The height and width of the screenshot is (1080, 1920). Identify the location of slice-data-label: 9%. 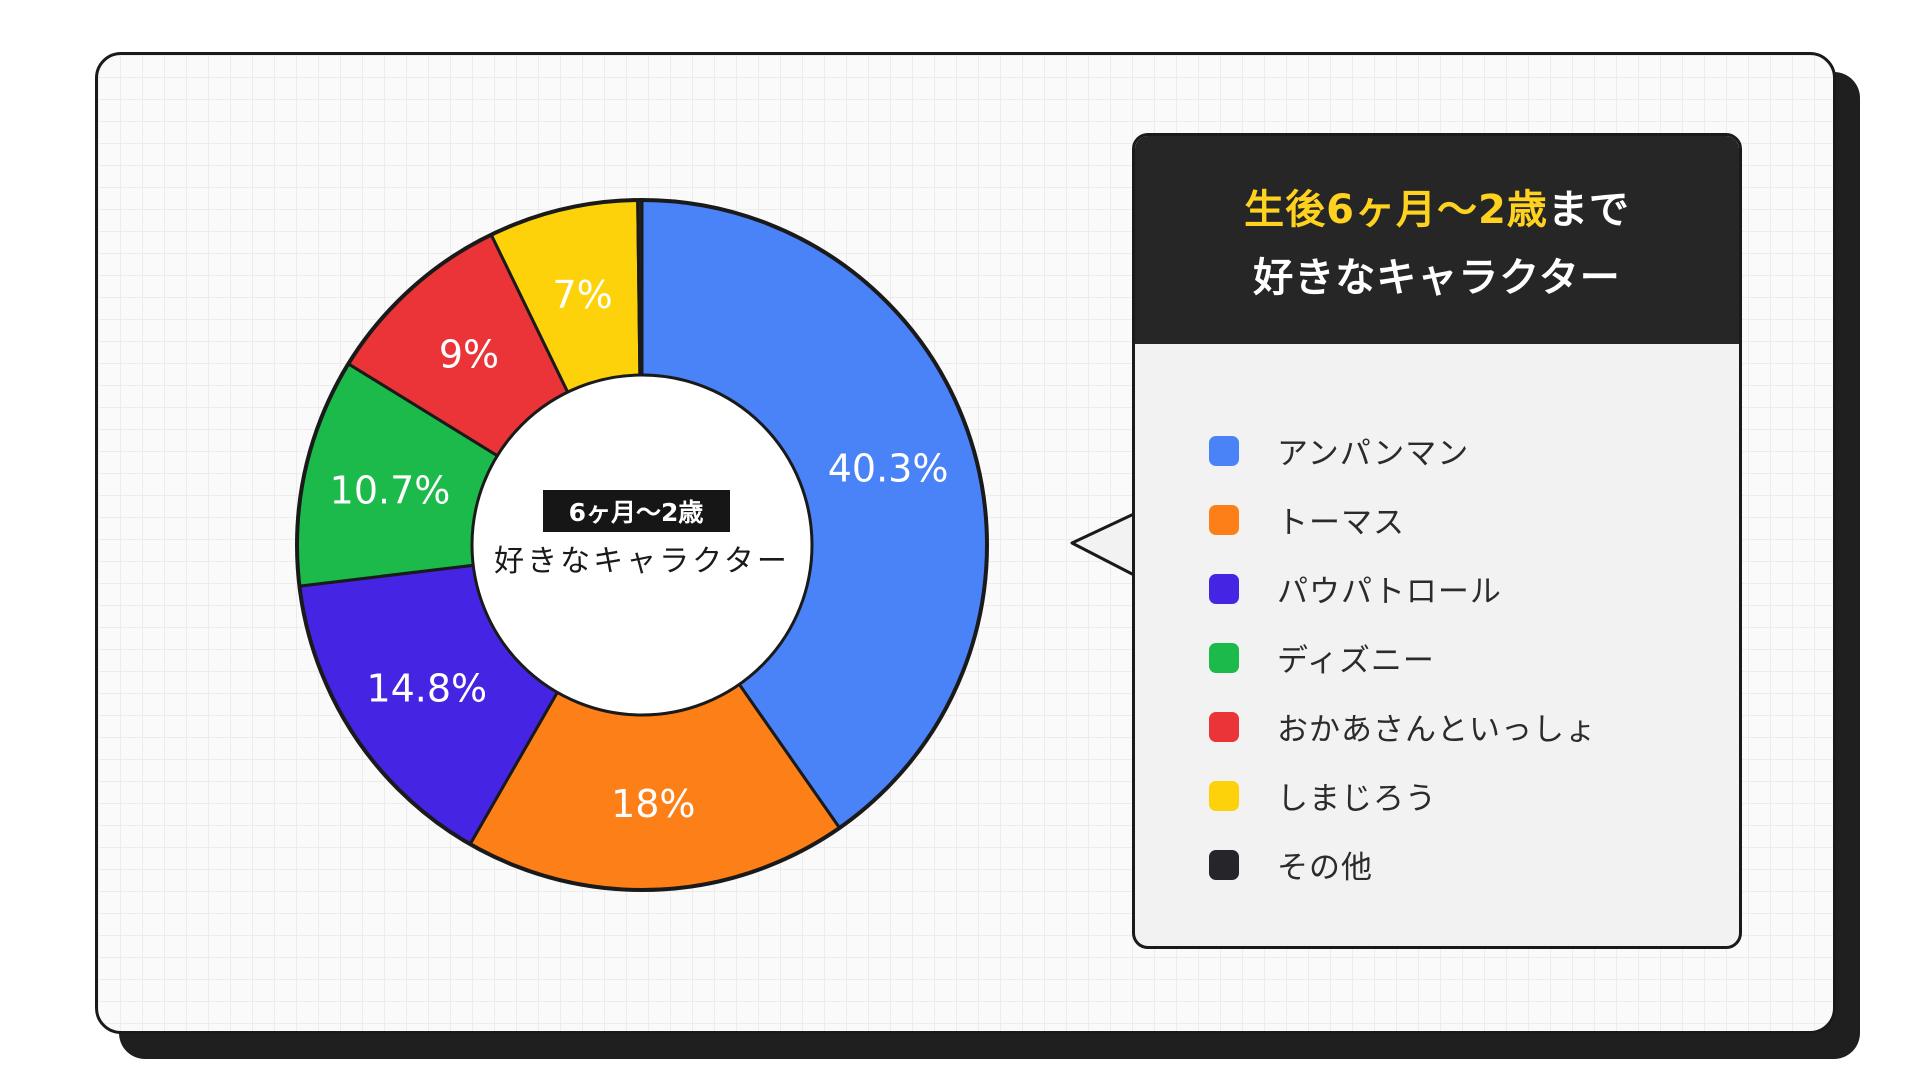
(469, 355).